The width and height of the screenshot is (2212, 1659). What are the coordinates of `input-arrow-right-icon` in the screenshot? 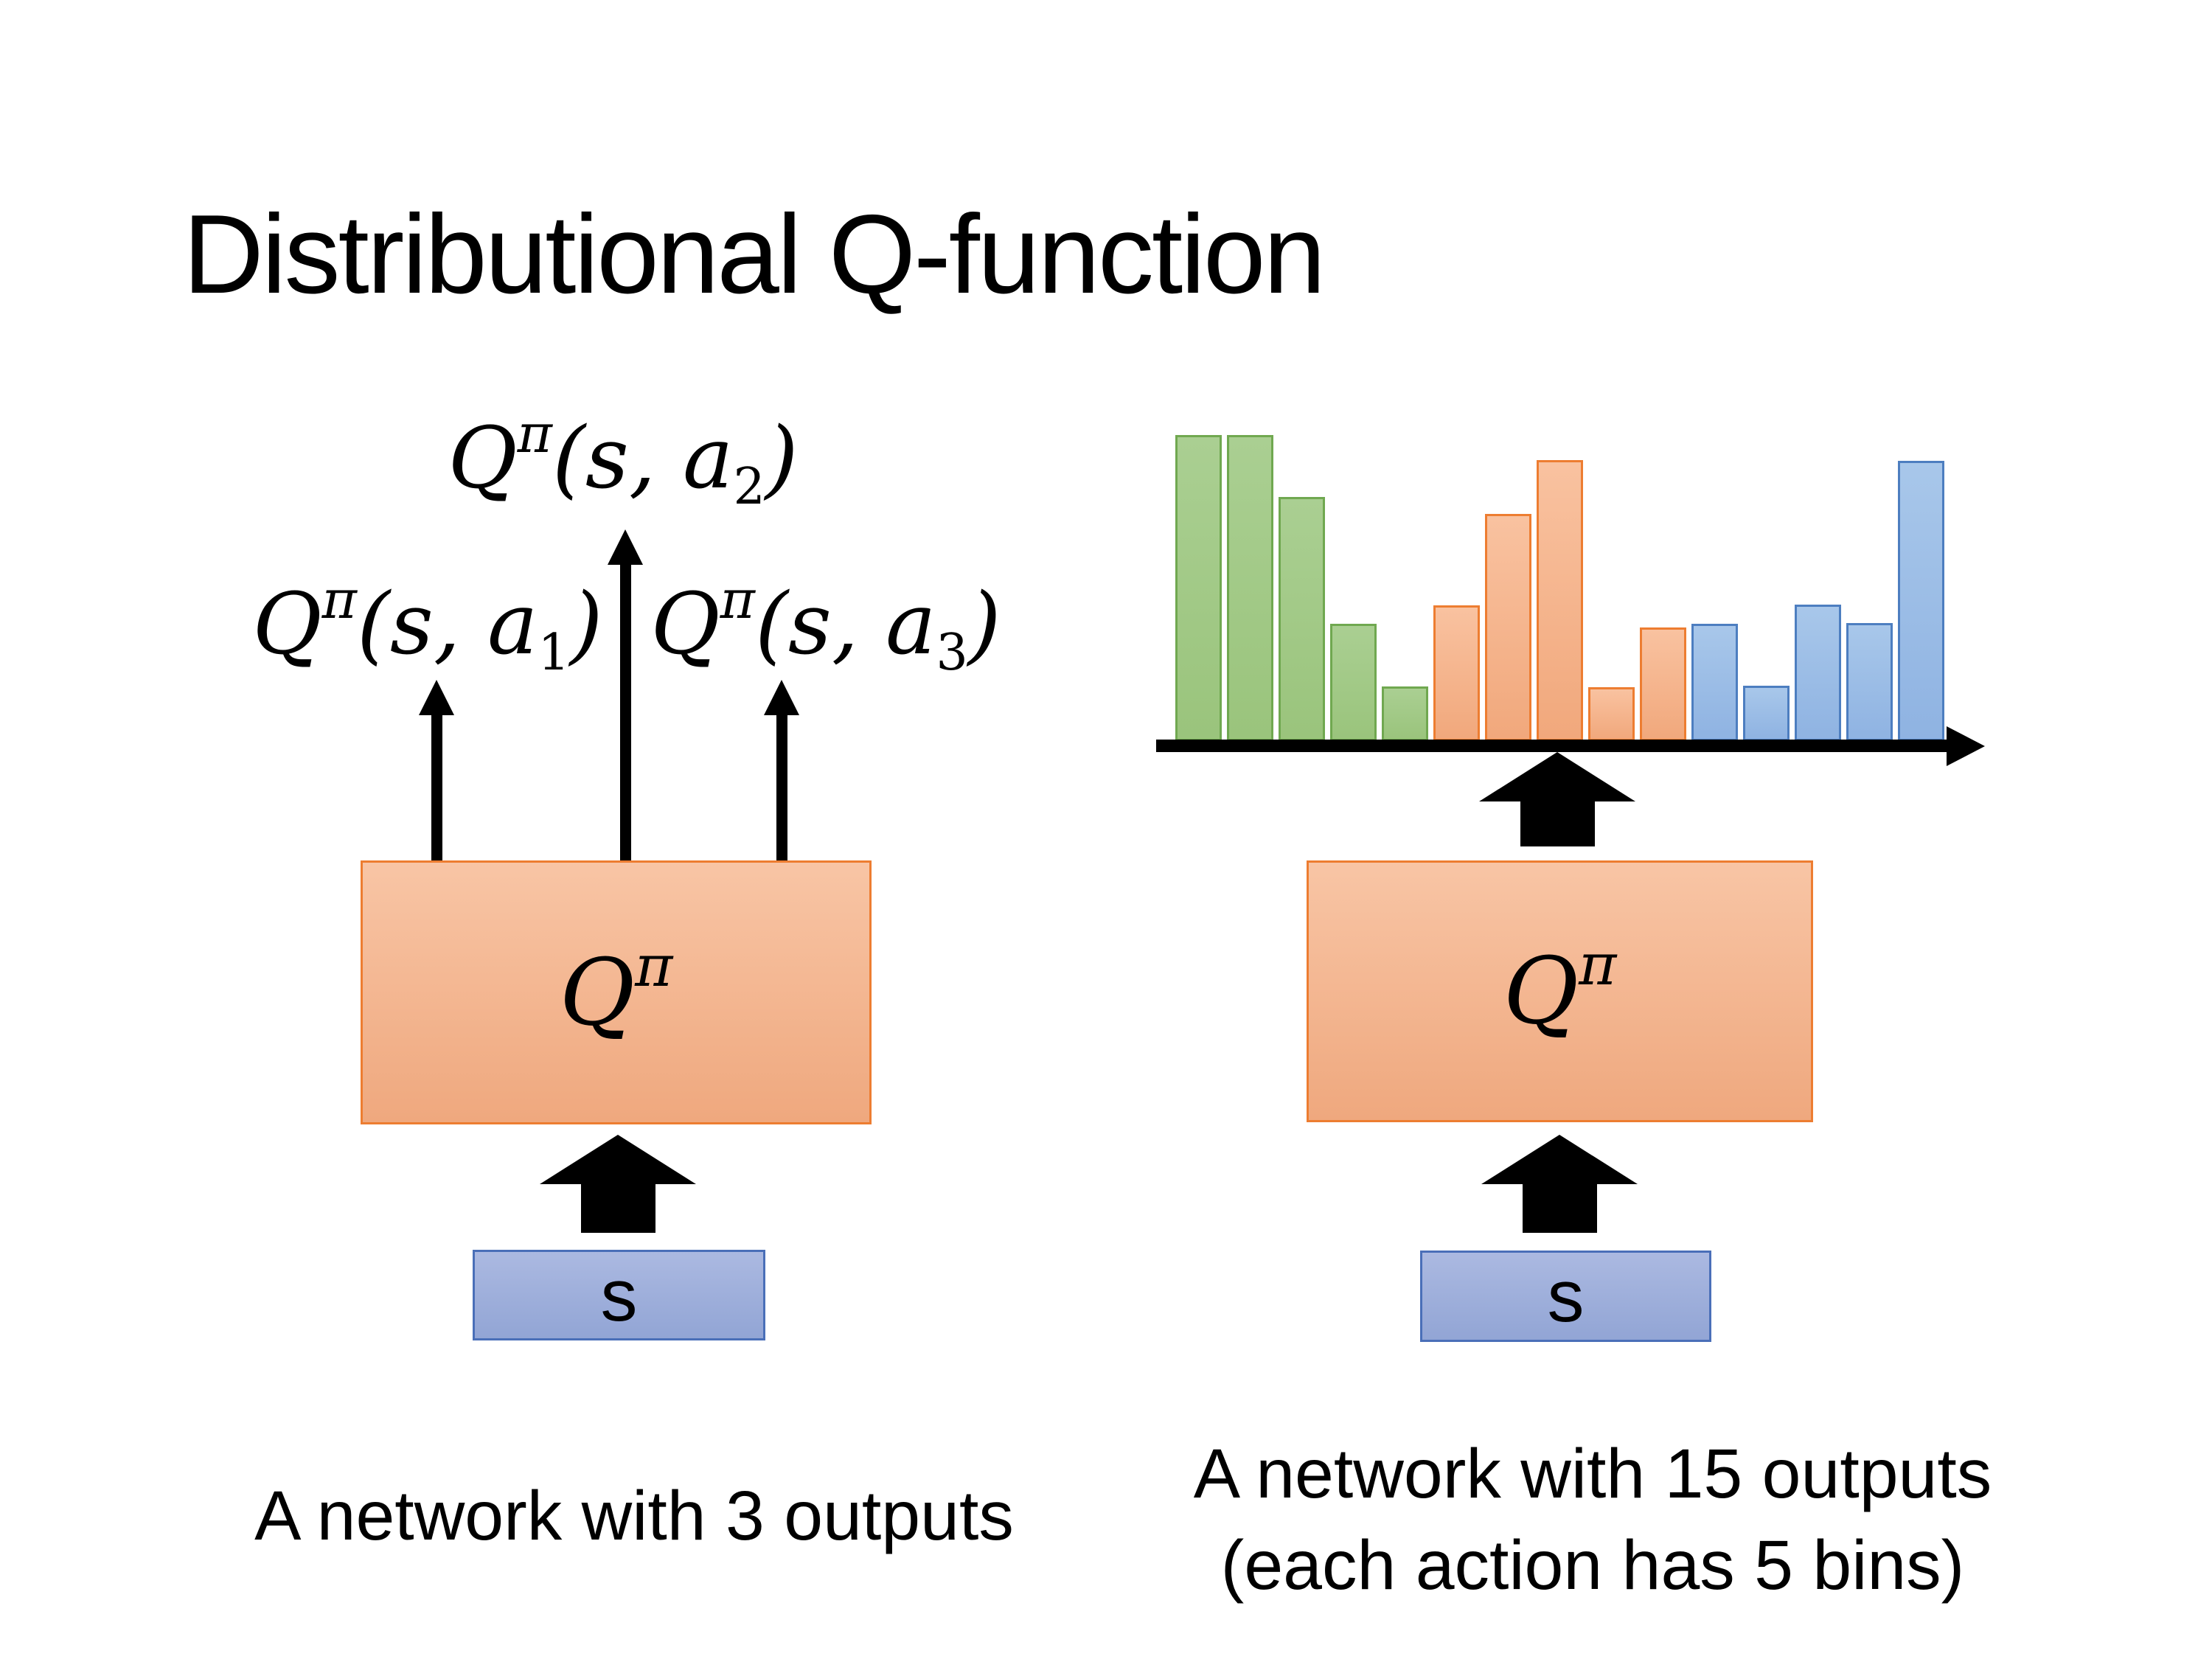 It's located at (1559, 1184).